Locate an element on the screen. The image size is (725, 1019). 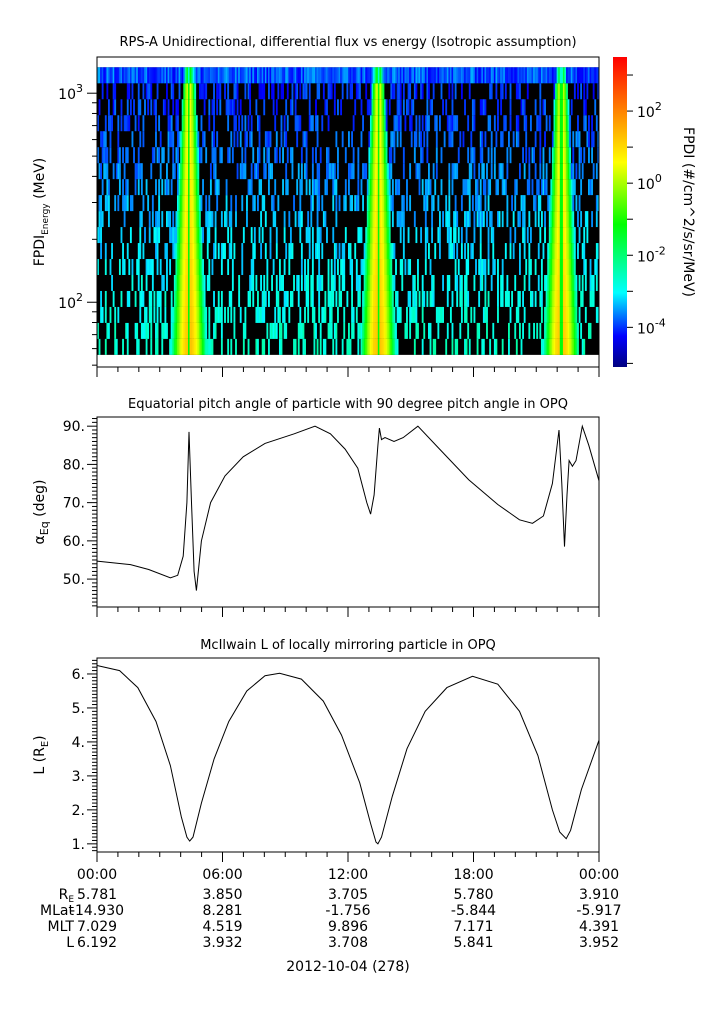
colorbar-tick-label: 102 is located at coordinates (649, 110).